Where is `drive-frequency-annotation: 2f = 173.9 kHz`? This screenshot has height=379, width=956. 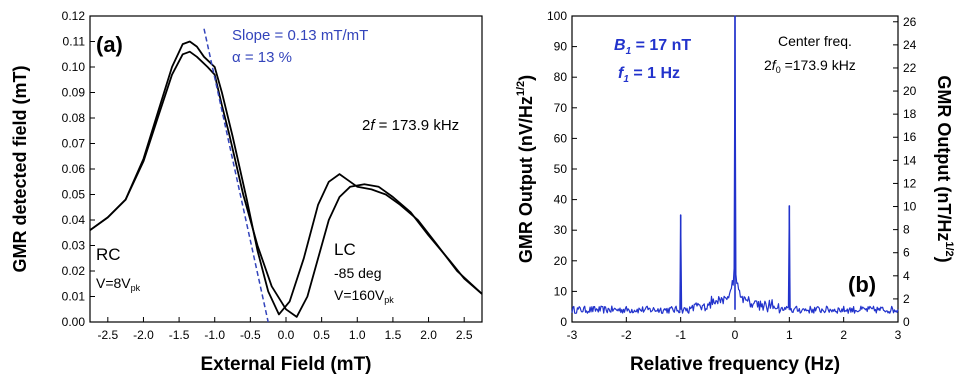 drive-frequency-annotation: 2f = 173.9 kHz is located at coordinates (410, 125).